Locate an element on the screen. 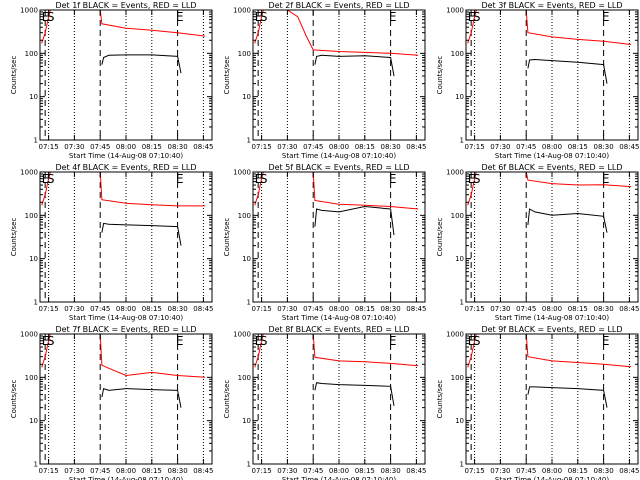 This screenshot has width=640, height=480. chart-title: Det 9f BLACK = Events, RED = LLD is located at coordinates (551, 329).